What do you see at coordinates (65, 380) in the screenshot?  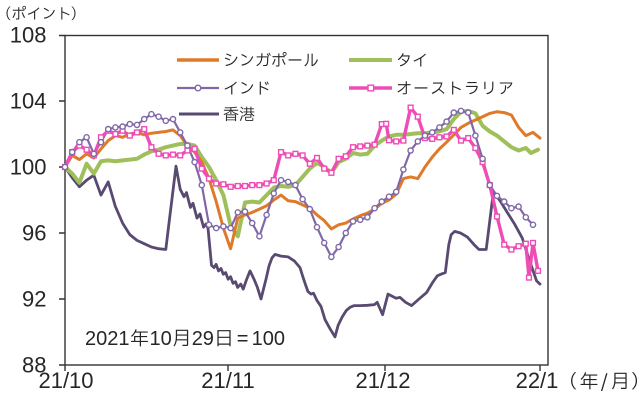 I see `svg-text: 21/10` at bounding box center [65, 380].